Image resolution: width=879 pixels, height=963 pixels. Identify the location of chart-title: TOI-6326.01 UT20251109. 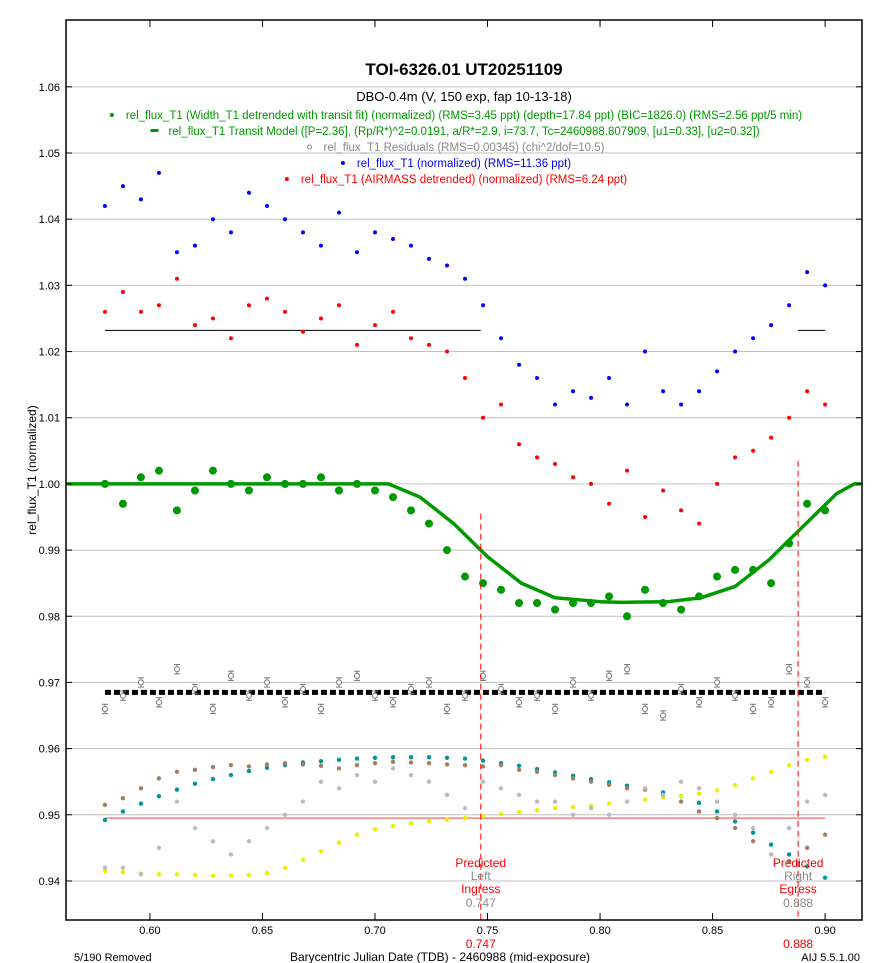
(463, 69).